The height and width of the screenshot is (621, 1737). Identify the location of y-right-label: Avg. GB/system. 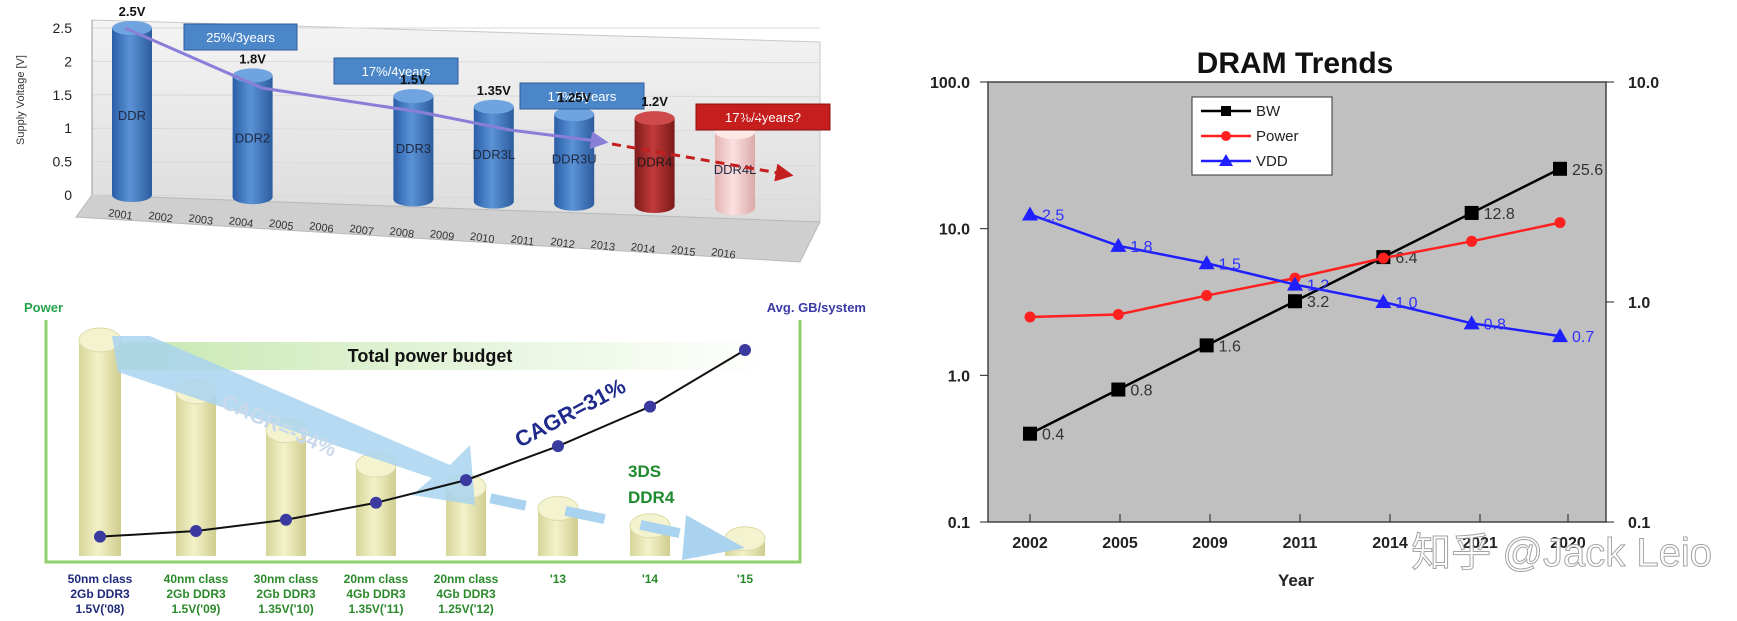
(816, 307).